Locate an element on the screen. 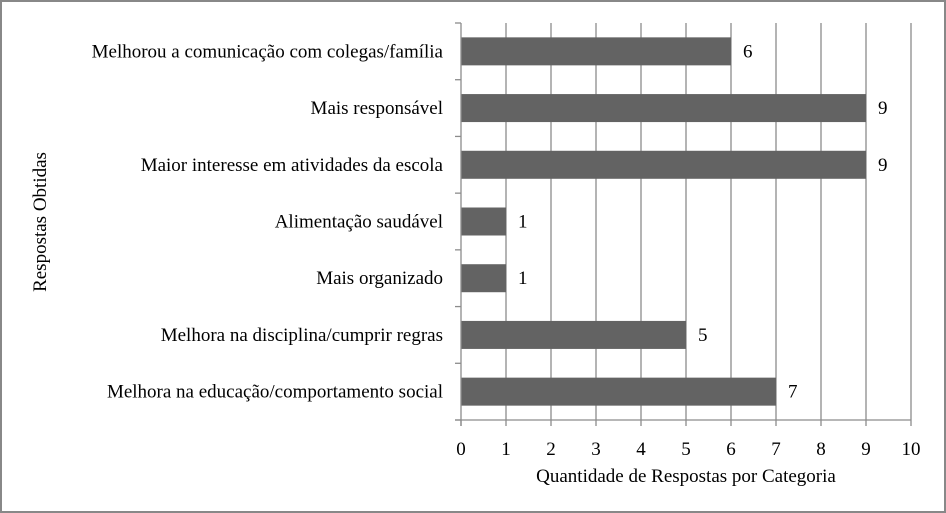 The image size is (946, 513). category-label: Melhora na educação/comportamento social is located at coordinates (275, 392).